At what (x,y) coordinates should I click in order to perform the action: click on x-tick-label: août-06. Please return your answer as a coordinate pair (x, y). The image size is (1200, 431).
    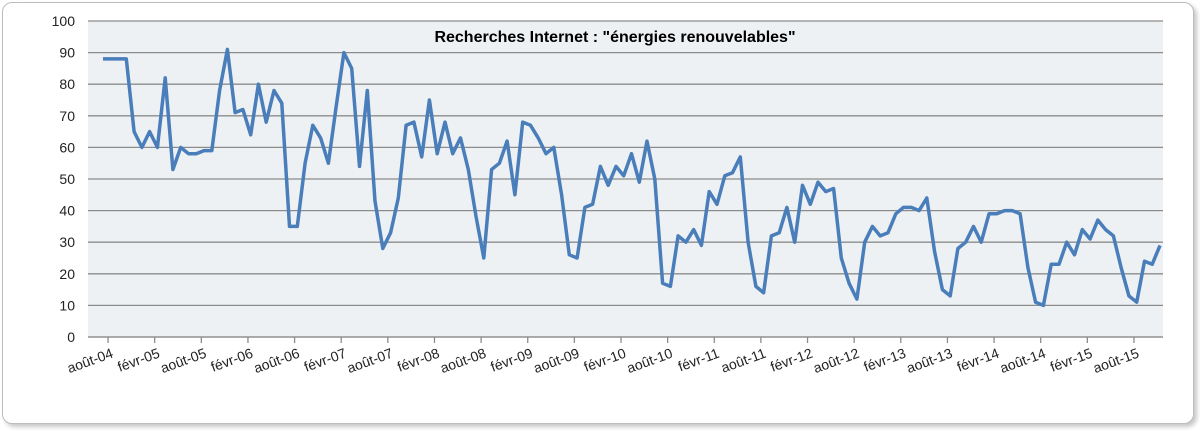
    Looking at the image, I should click on (277, 360).